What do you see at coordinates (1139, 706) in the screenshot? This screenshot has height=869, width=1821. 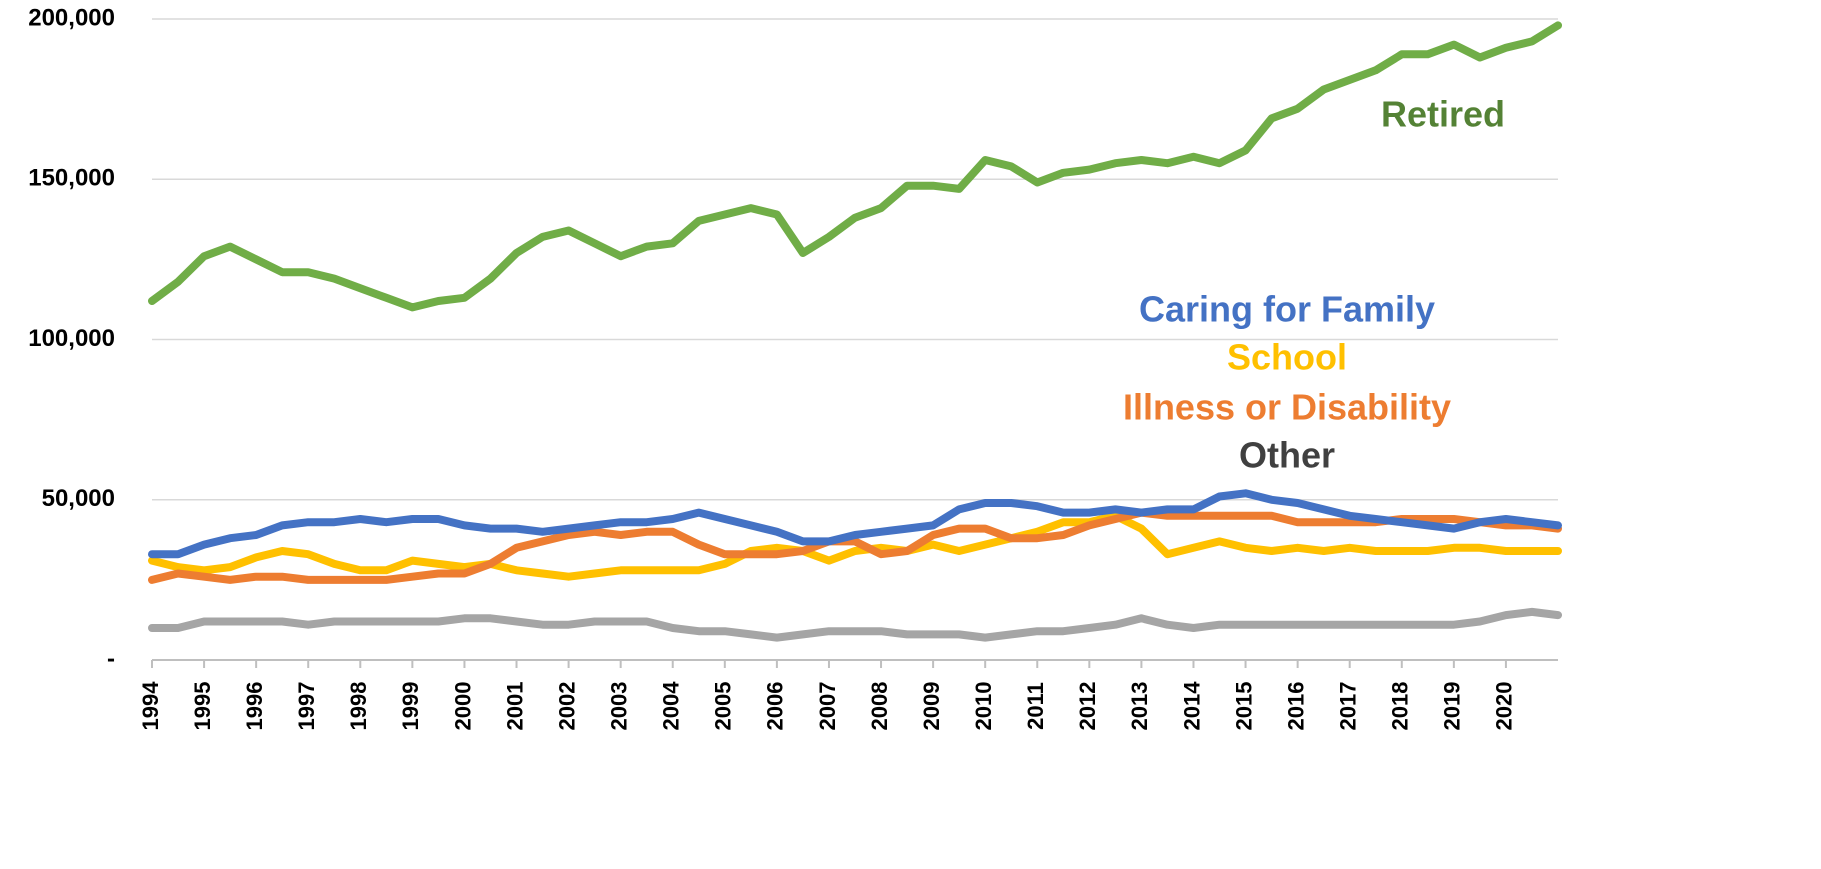 I see `x-tick-label: 2013` at bounding box center [1139, 706].